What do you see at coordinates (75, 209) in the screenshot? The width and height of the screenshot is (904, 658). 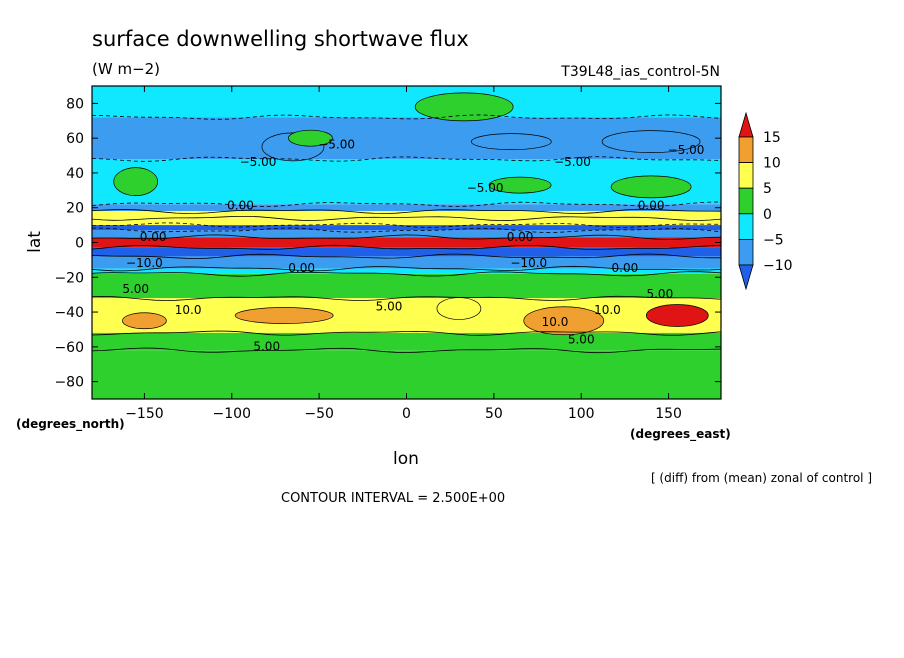 I see `y-tick-label-3: 20` at bounding box center [75, 209].